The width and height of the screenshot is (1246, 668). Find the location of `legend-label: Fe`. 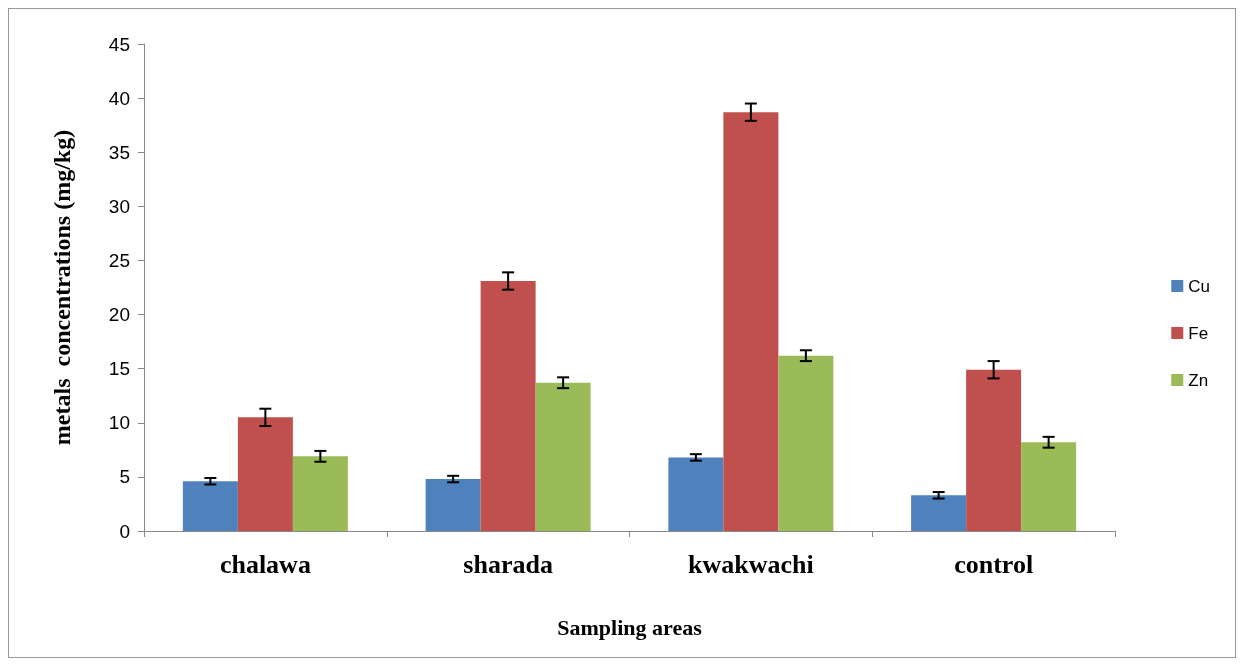

legend-label: Fe is located at coordinates (1198, 333).